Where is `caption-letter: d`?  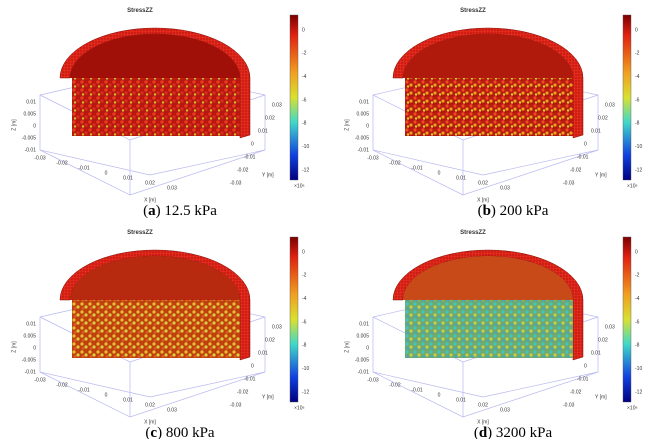 caption-letter: d is located at coordinates (483, 432).